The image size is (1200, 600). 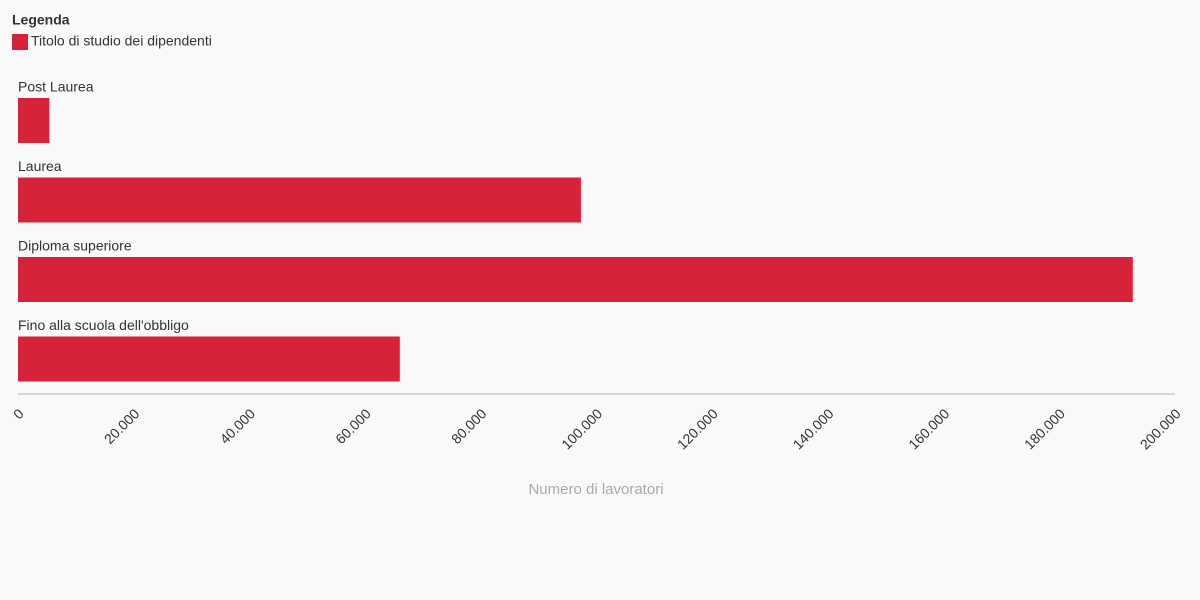 What do you see at coordinates (581, 428) in the screenshot?
I see `x-tick-label: 100.000` at bounding box center [581, 428].